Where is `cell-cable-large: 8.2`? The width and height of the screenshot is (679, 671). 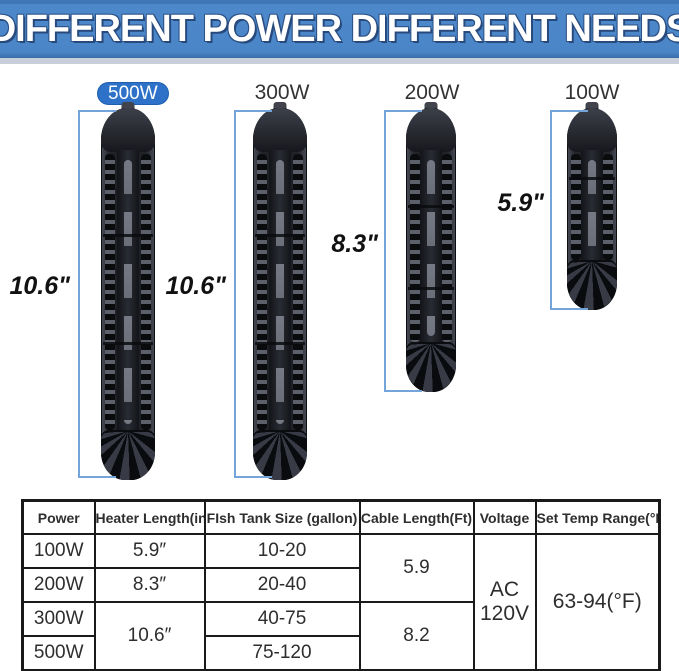 cell-cable-large: 8.2 is located at coordinates (416, 636).